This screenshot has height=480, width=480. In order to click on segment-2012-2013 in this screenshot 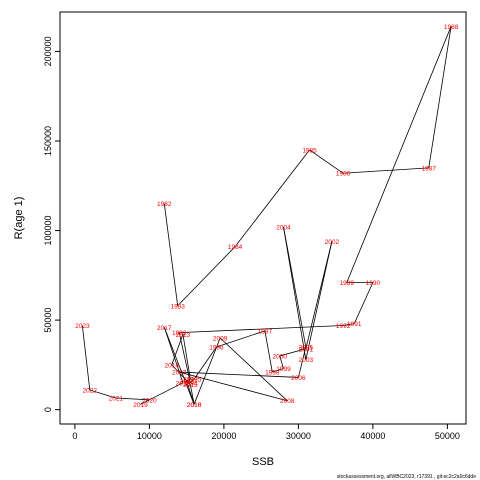, I will do `click(186, 357)`.